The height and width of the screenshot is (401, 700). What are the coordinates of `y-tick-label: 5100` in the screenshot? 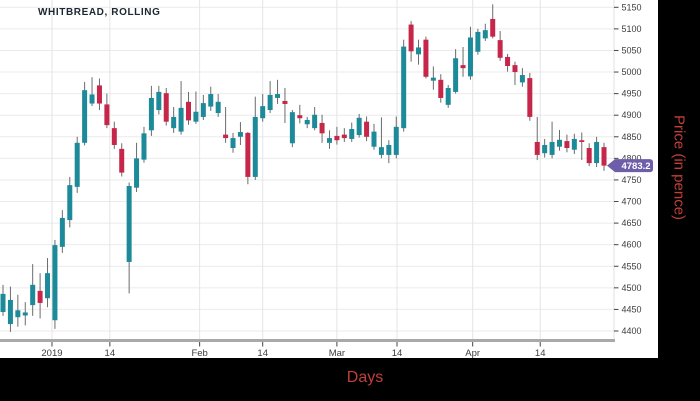 It's located at (632, 29).